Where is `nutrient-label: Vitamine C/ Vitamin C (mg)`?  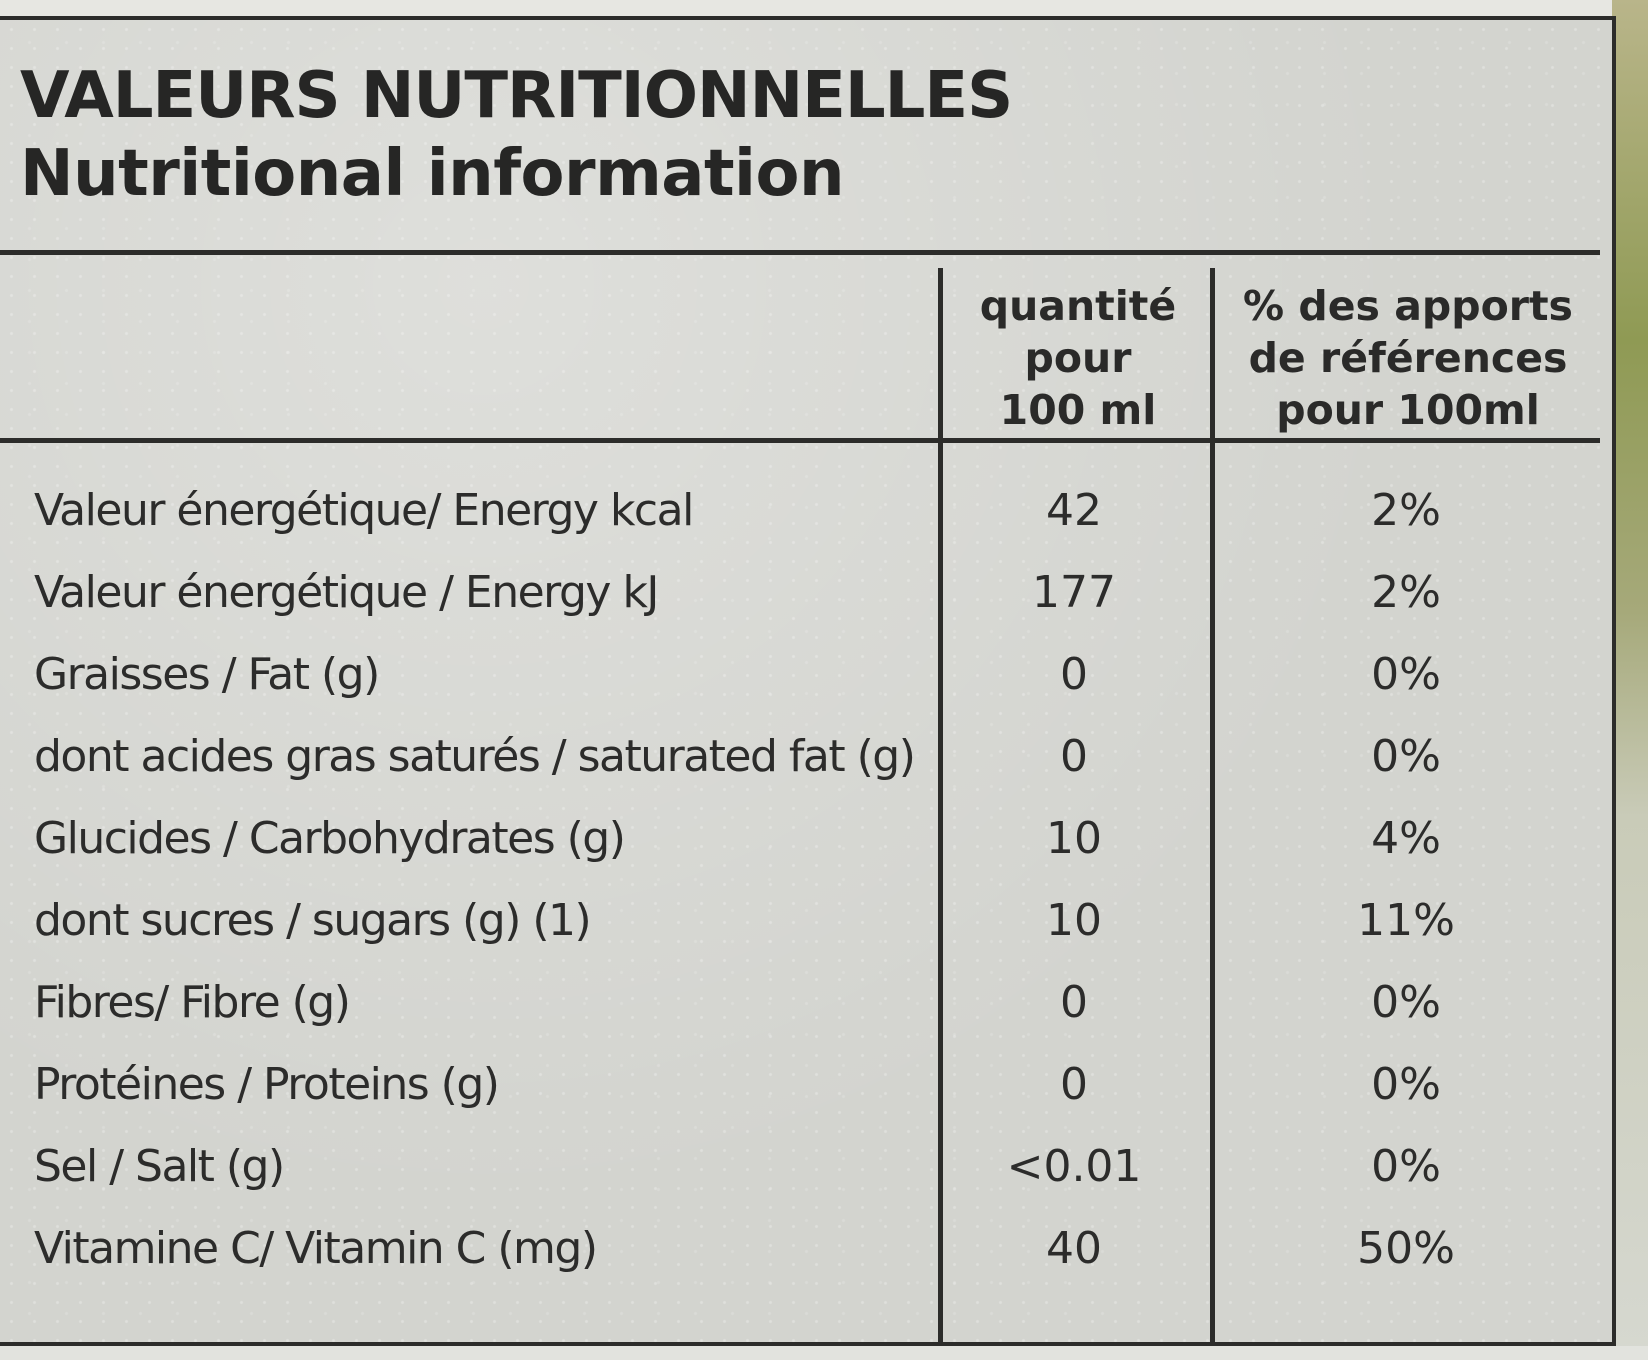
nutrient-label: Vitamine C/ Vitamin C (mg) is located at coordinates (316, 1248).